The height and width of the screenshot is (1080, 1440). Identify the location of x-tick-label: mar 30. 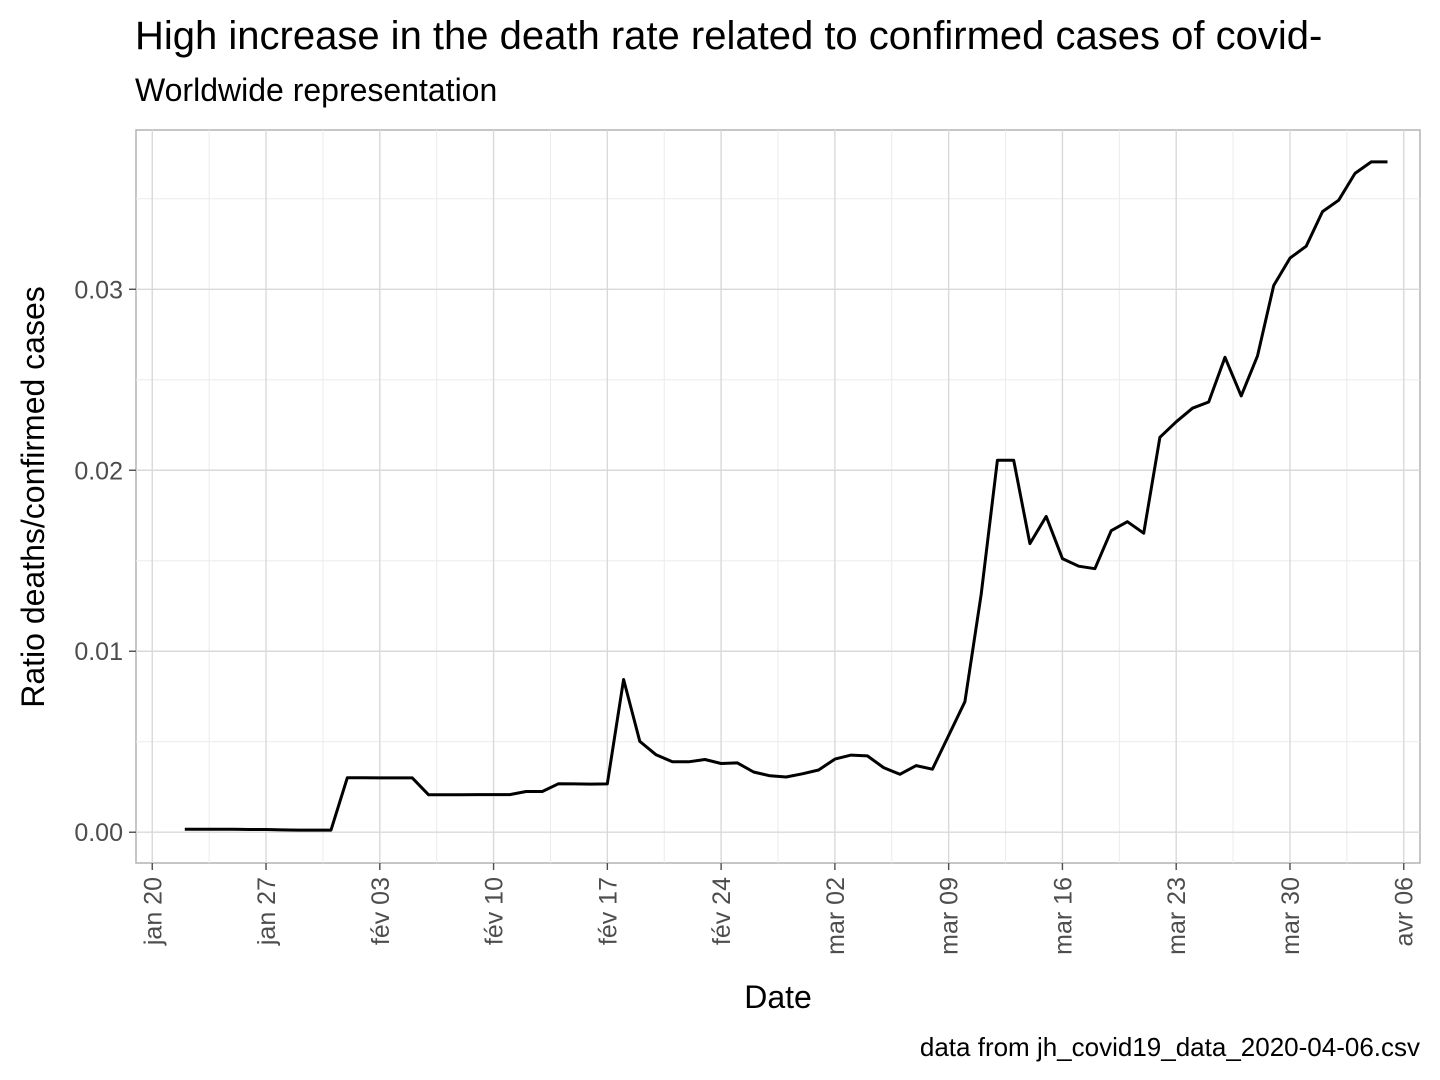
(1291, 916).